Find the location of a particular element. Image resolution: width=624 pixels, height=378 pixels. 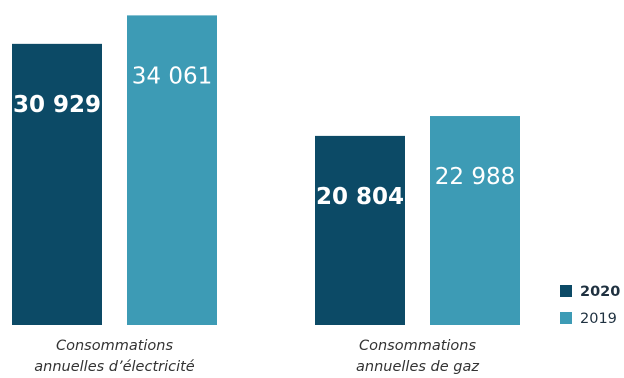

category-label-1-line-0: Consommations is located at coordinates (418, 346).